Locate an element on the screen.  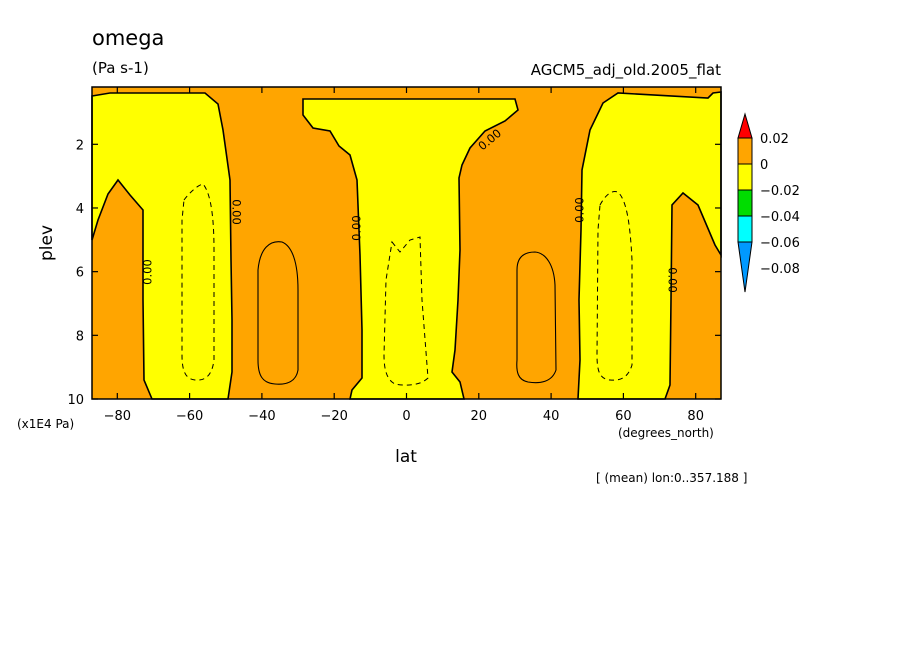
chart-title: omega is located at coordinates (128, 38).